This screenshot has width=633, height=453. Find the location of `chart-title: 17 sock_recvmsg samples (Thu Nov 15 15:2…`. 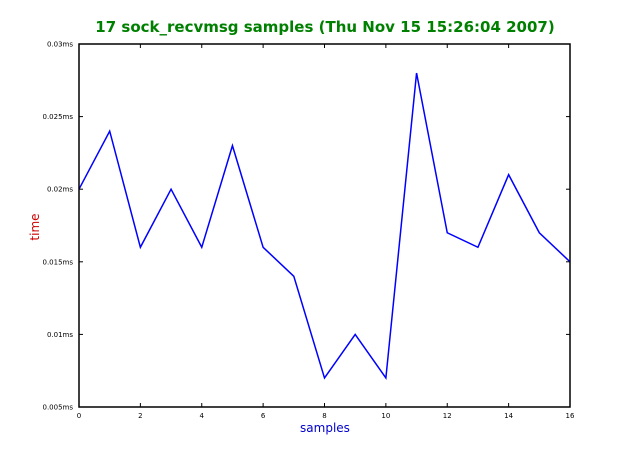

chart-title: 17 sock_recvmsg samples (Thu Nov 15 15:2… is located at coordinates (325, 27).